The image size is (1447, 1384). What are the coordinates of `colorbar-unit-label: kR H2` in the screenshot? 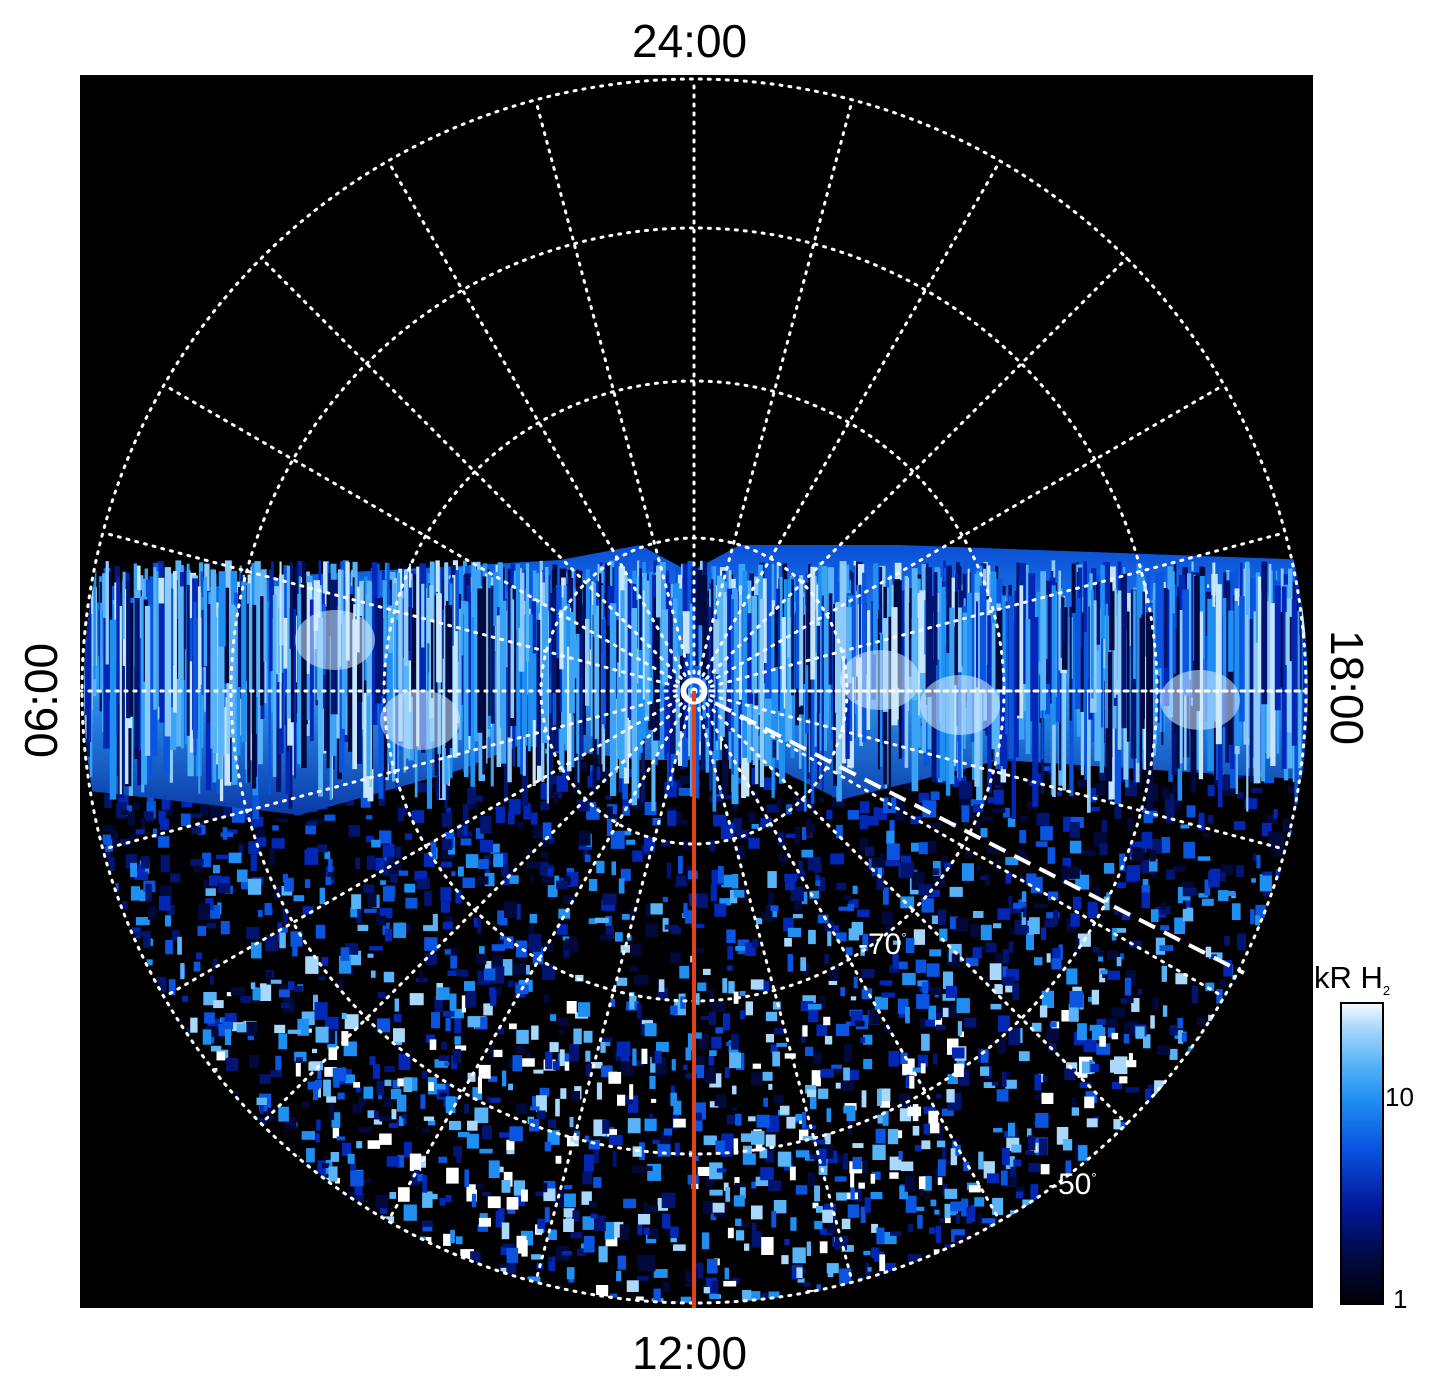 It's located at (1352, 979).